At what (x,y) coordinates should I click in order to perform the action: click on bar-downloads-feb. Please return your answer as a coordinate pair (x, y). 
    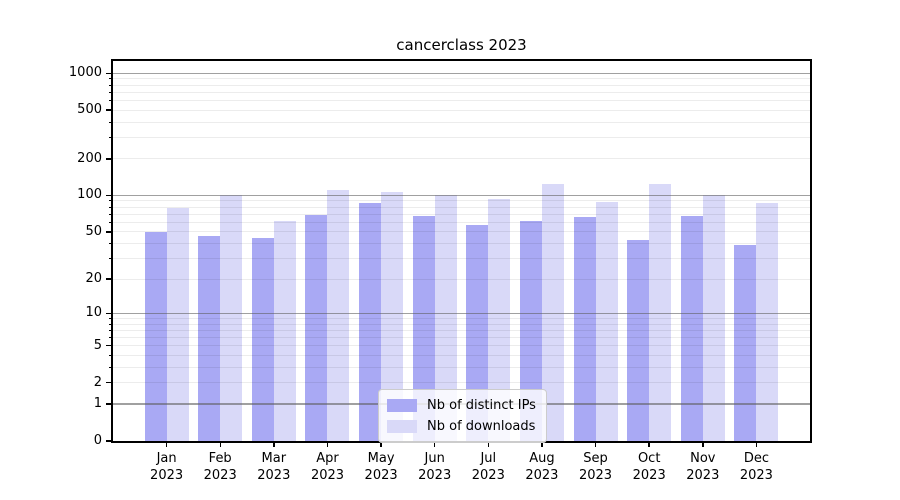
    Looking at the image, I should click on (231, 318).